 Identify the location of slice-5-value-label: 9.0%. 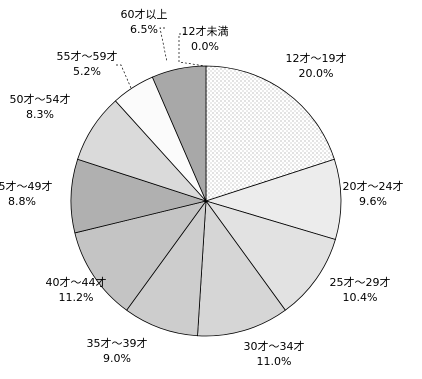
(117, 358).